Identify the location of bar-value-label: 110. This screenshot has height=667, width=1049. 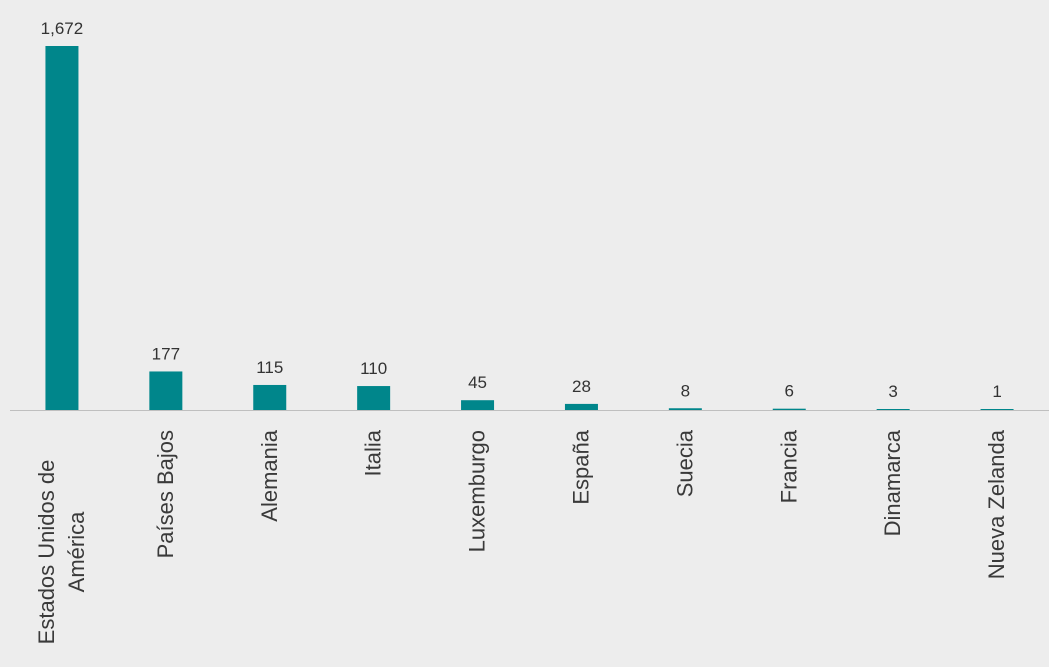
(373, 368).